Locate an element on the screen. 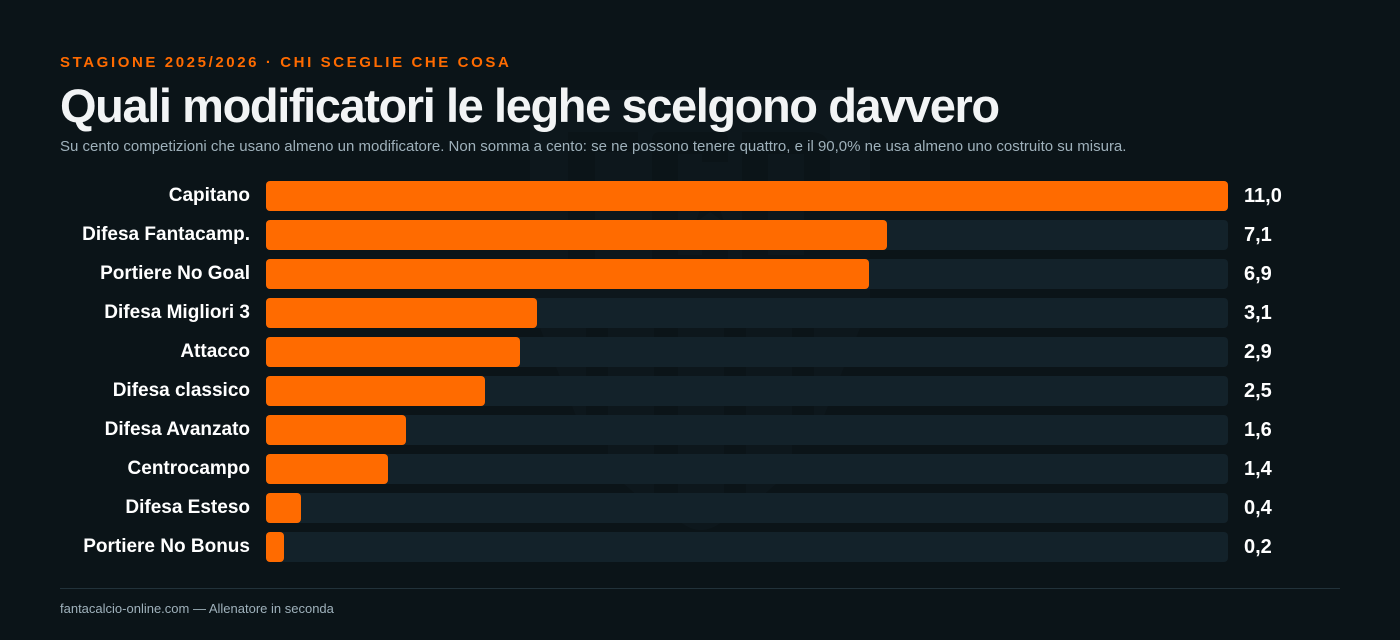 This screenshot has height=640, width=1400. bar-row: Difesa Migliori 3 3,1 is located at coordinates (700, 313).